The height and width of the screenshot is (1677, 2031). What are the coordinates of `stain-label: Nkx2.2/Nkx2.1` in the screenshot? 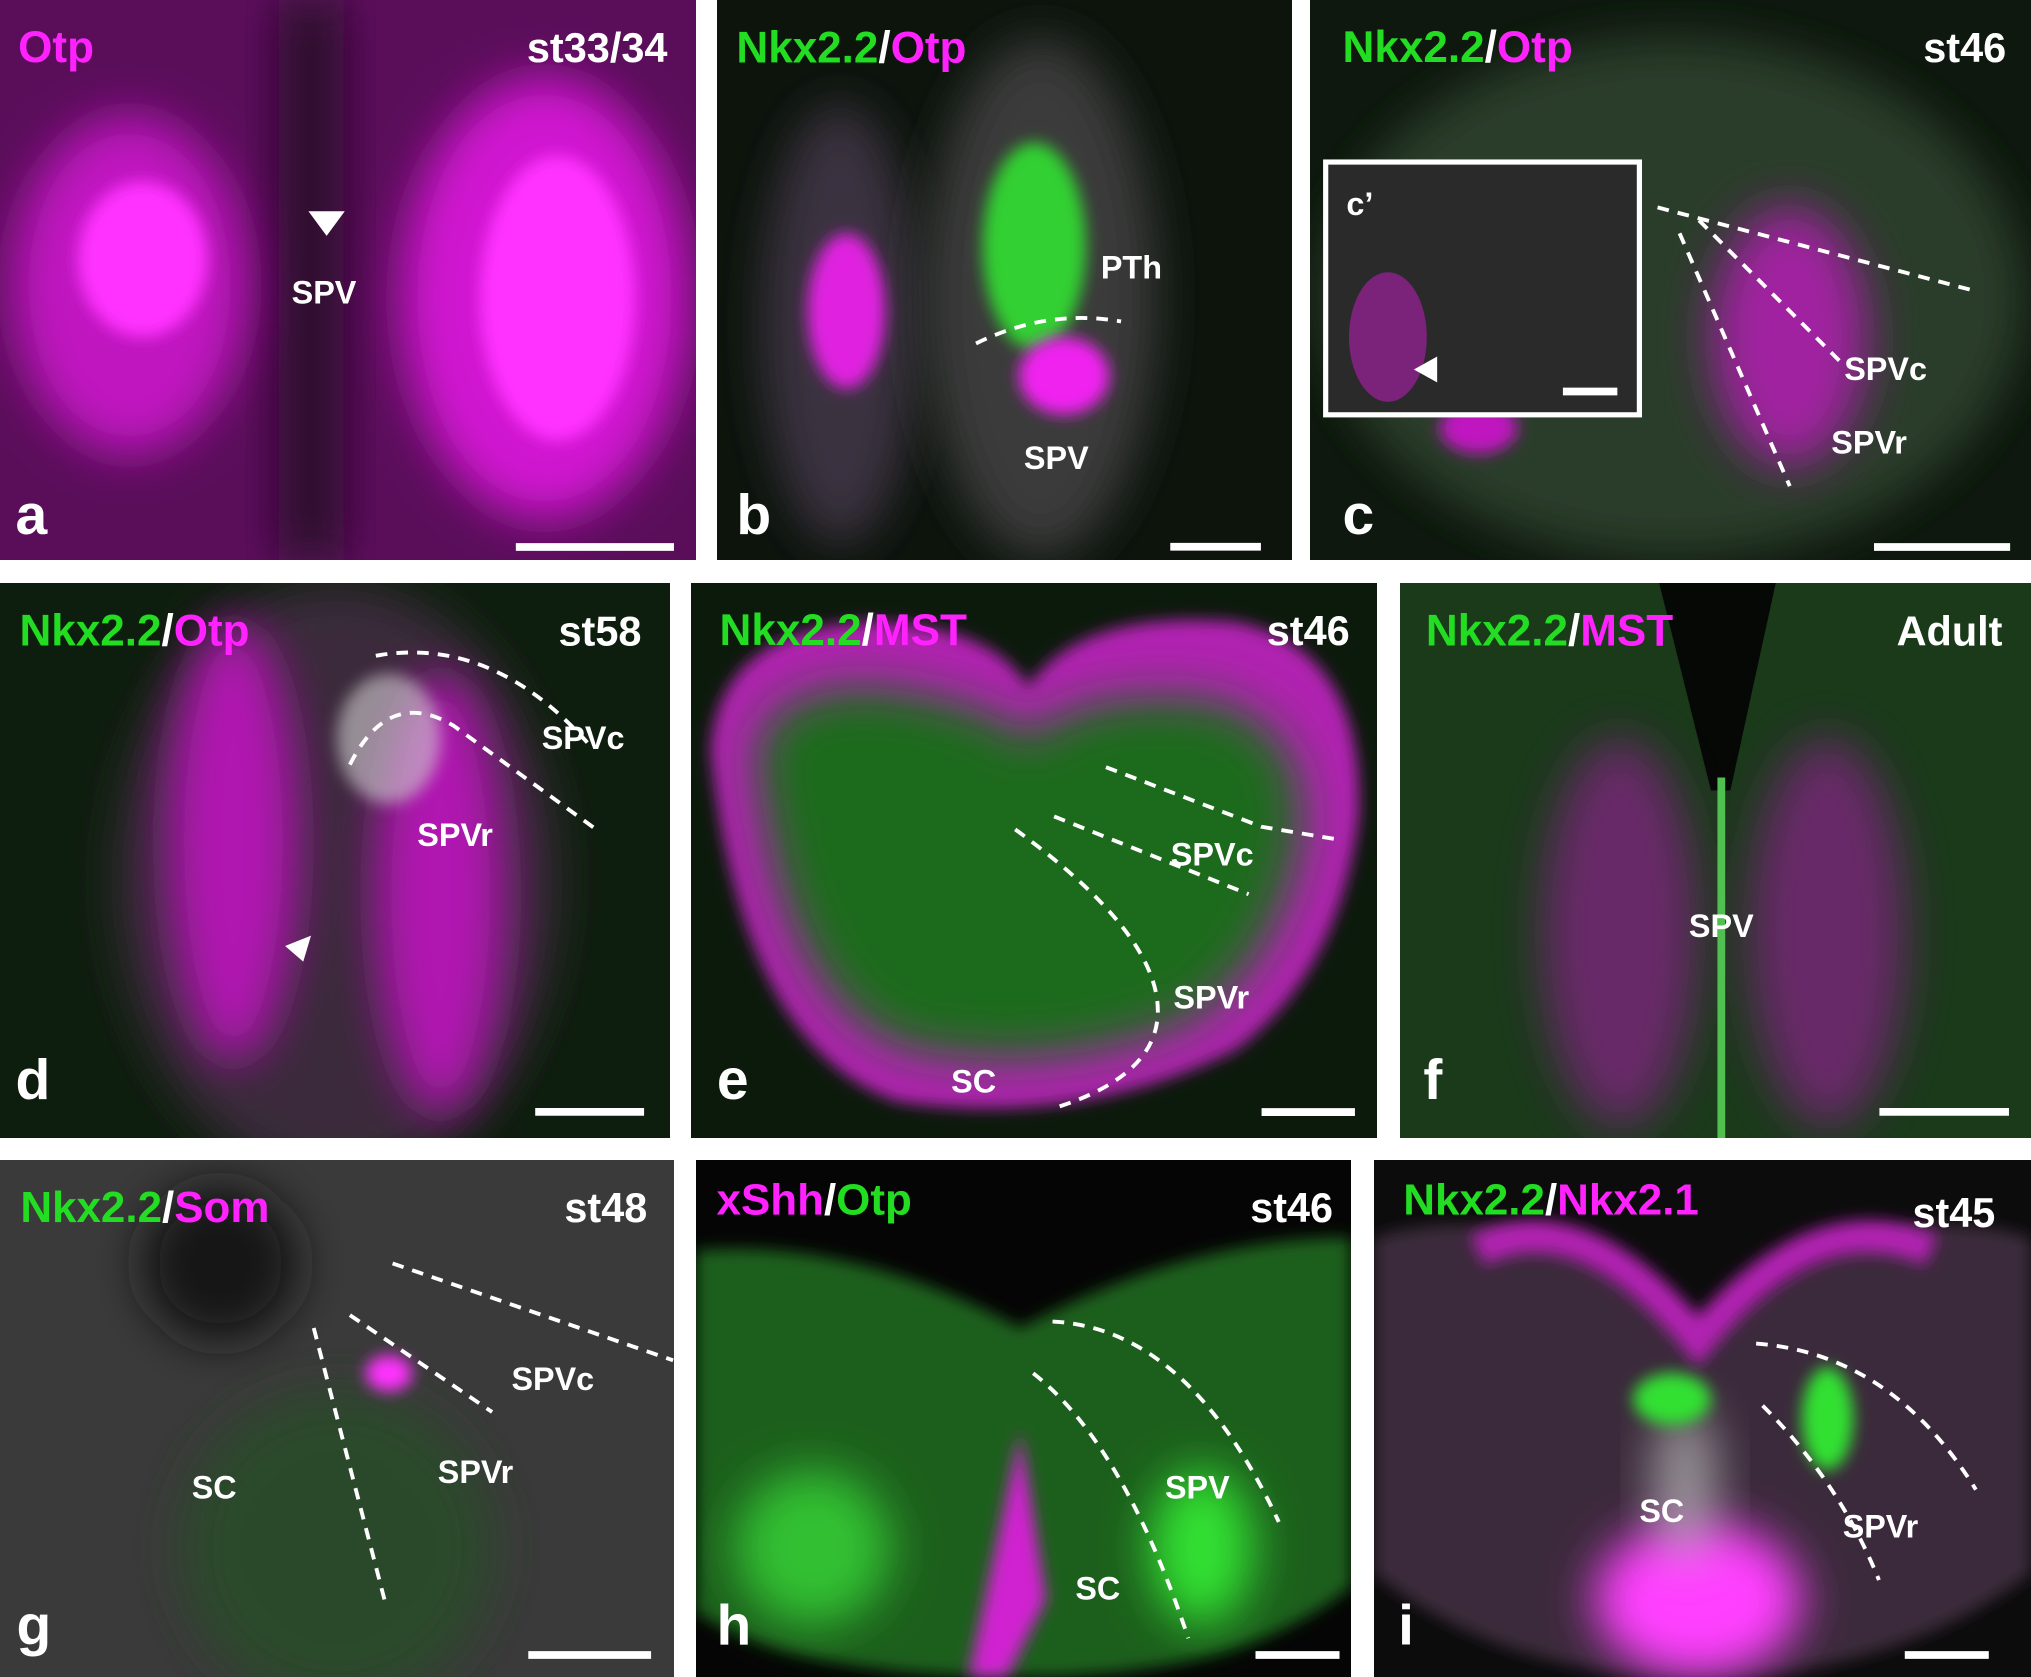 It's located at (1551, 1199).